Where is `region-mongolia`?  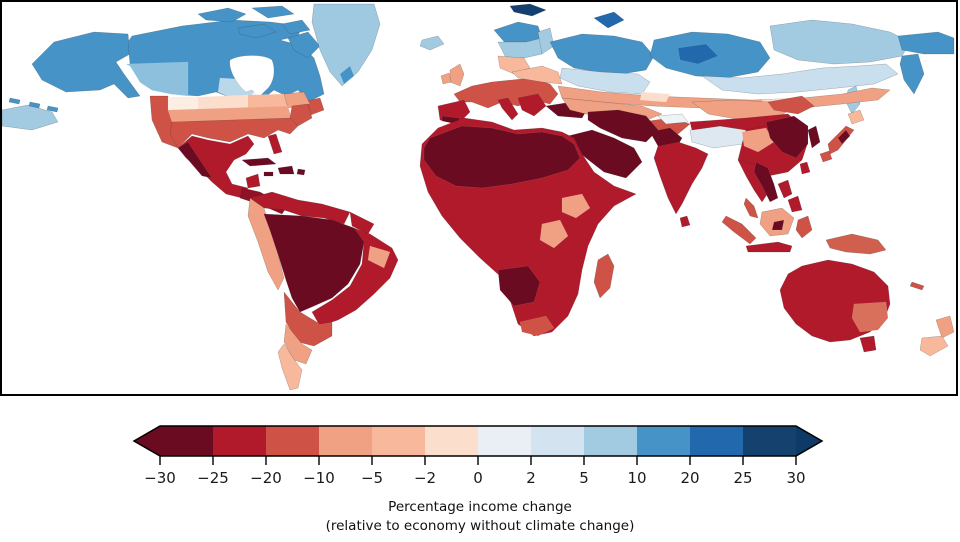 region-mongolia is located at coordinates (742, 110).